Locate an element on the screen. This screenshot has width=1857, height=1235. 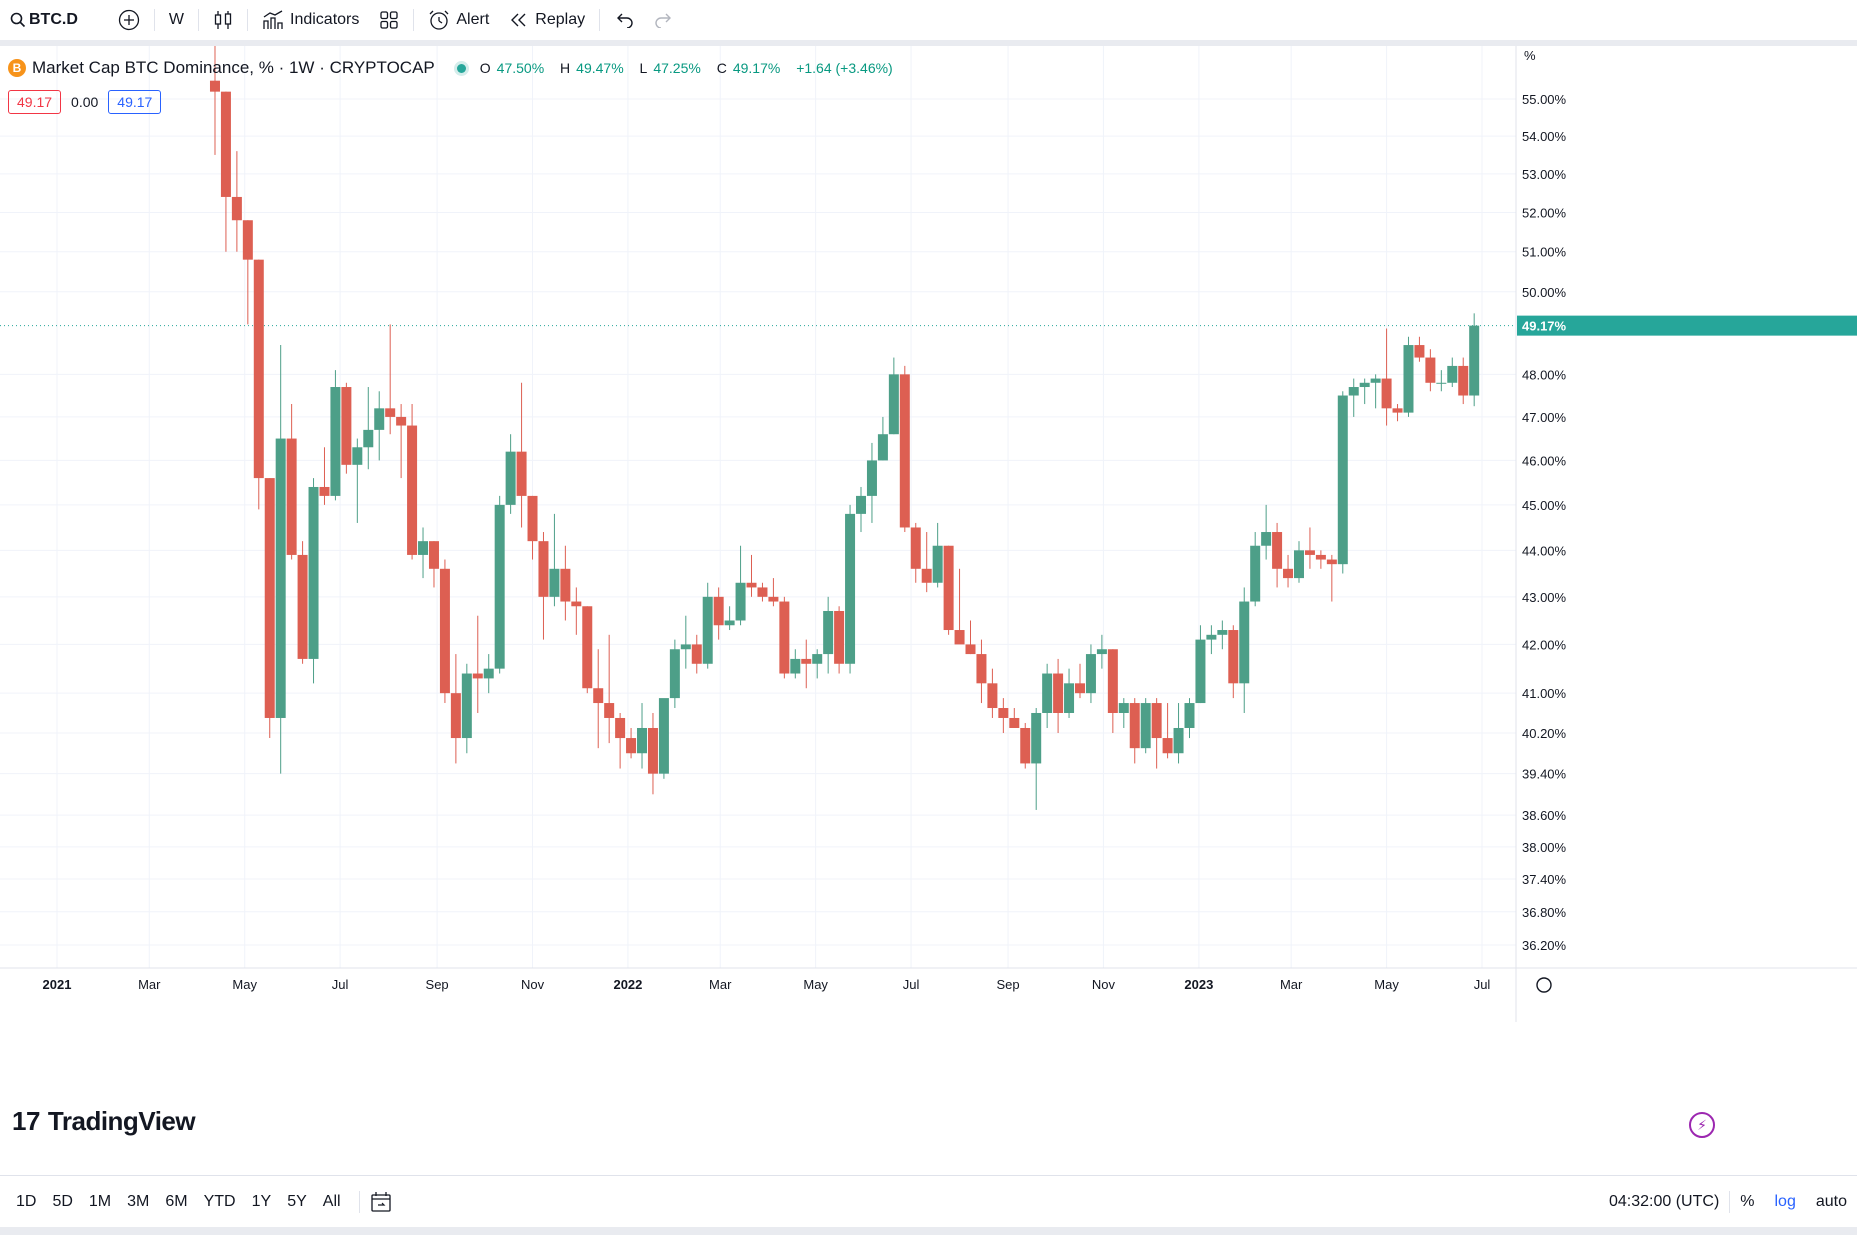
symbol-search: BTC.D is located at coordinates (44, 20).